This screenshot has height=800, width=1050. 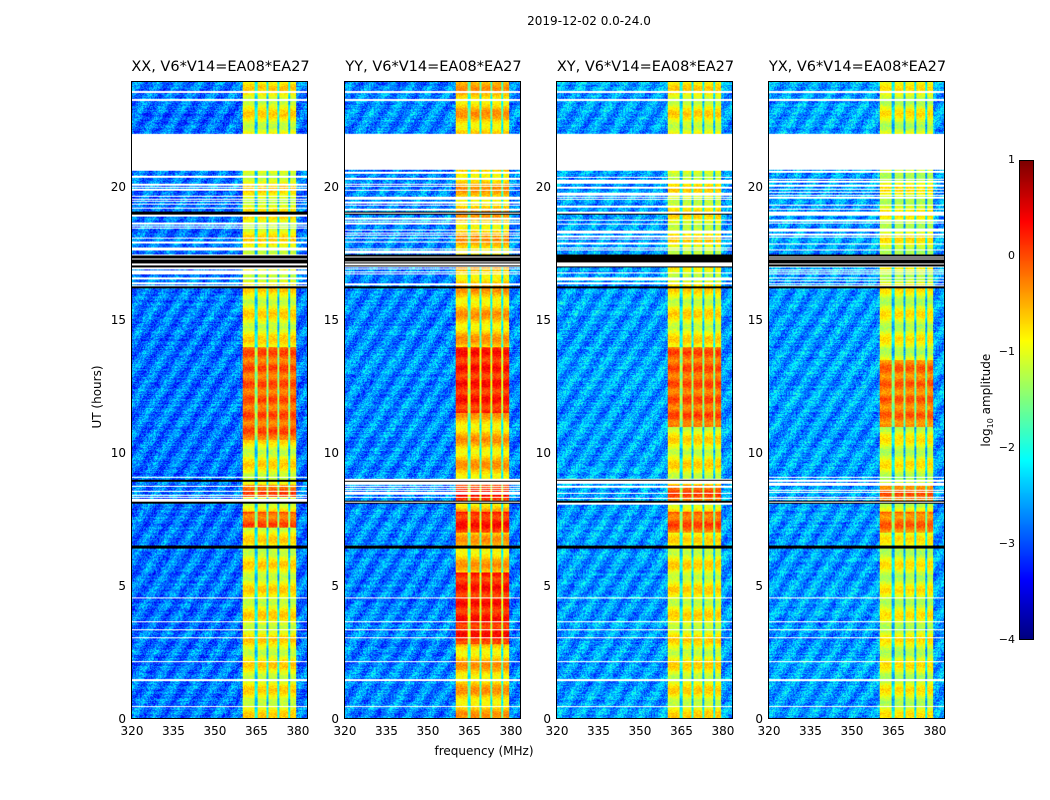 I want to click on figure-title: 2019-12-02 0.0-24.0, so click(x=589, y=21).